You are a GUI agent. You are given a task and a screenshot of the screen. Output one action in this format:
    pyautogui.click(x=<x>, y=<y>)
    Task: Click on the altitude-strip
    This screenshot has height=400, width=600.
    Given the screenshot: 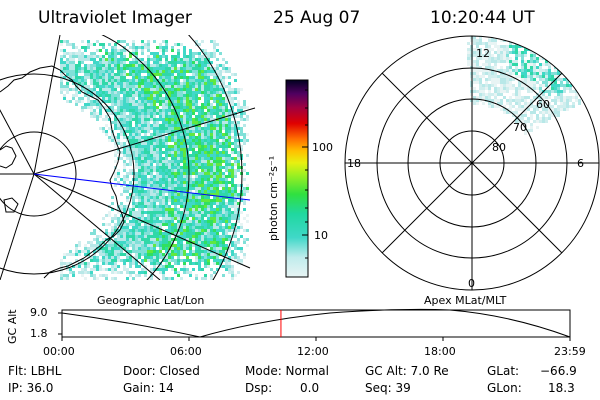 What is the action you would take?
    pyautogui.click(x=314, y=324)
    